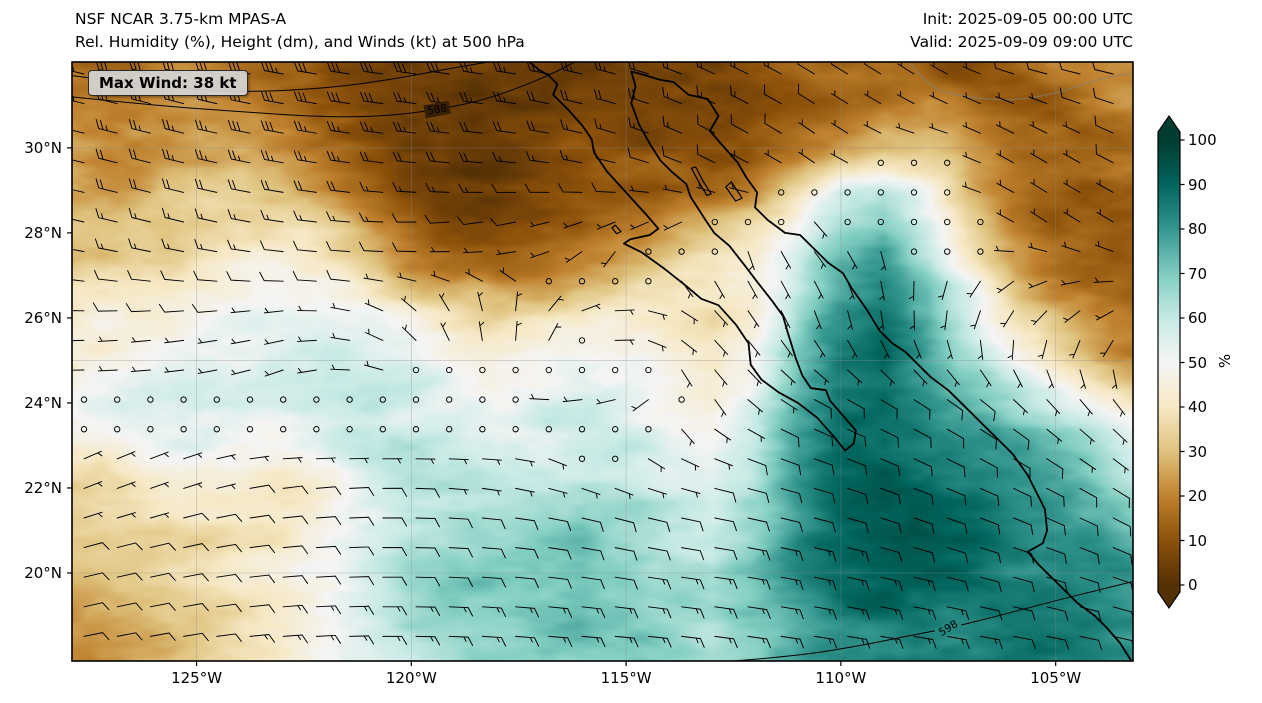 This screenshot has width=1262, height=703. What do you see at coordinates (1021, 42) in the screenshot?
I see `valid-time-label: Valid: 2025-09-09 09:00 UTC` at bounding box center [1021, 42].